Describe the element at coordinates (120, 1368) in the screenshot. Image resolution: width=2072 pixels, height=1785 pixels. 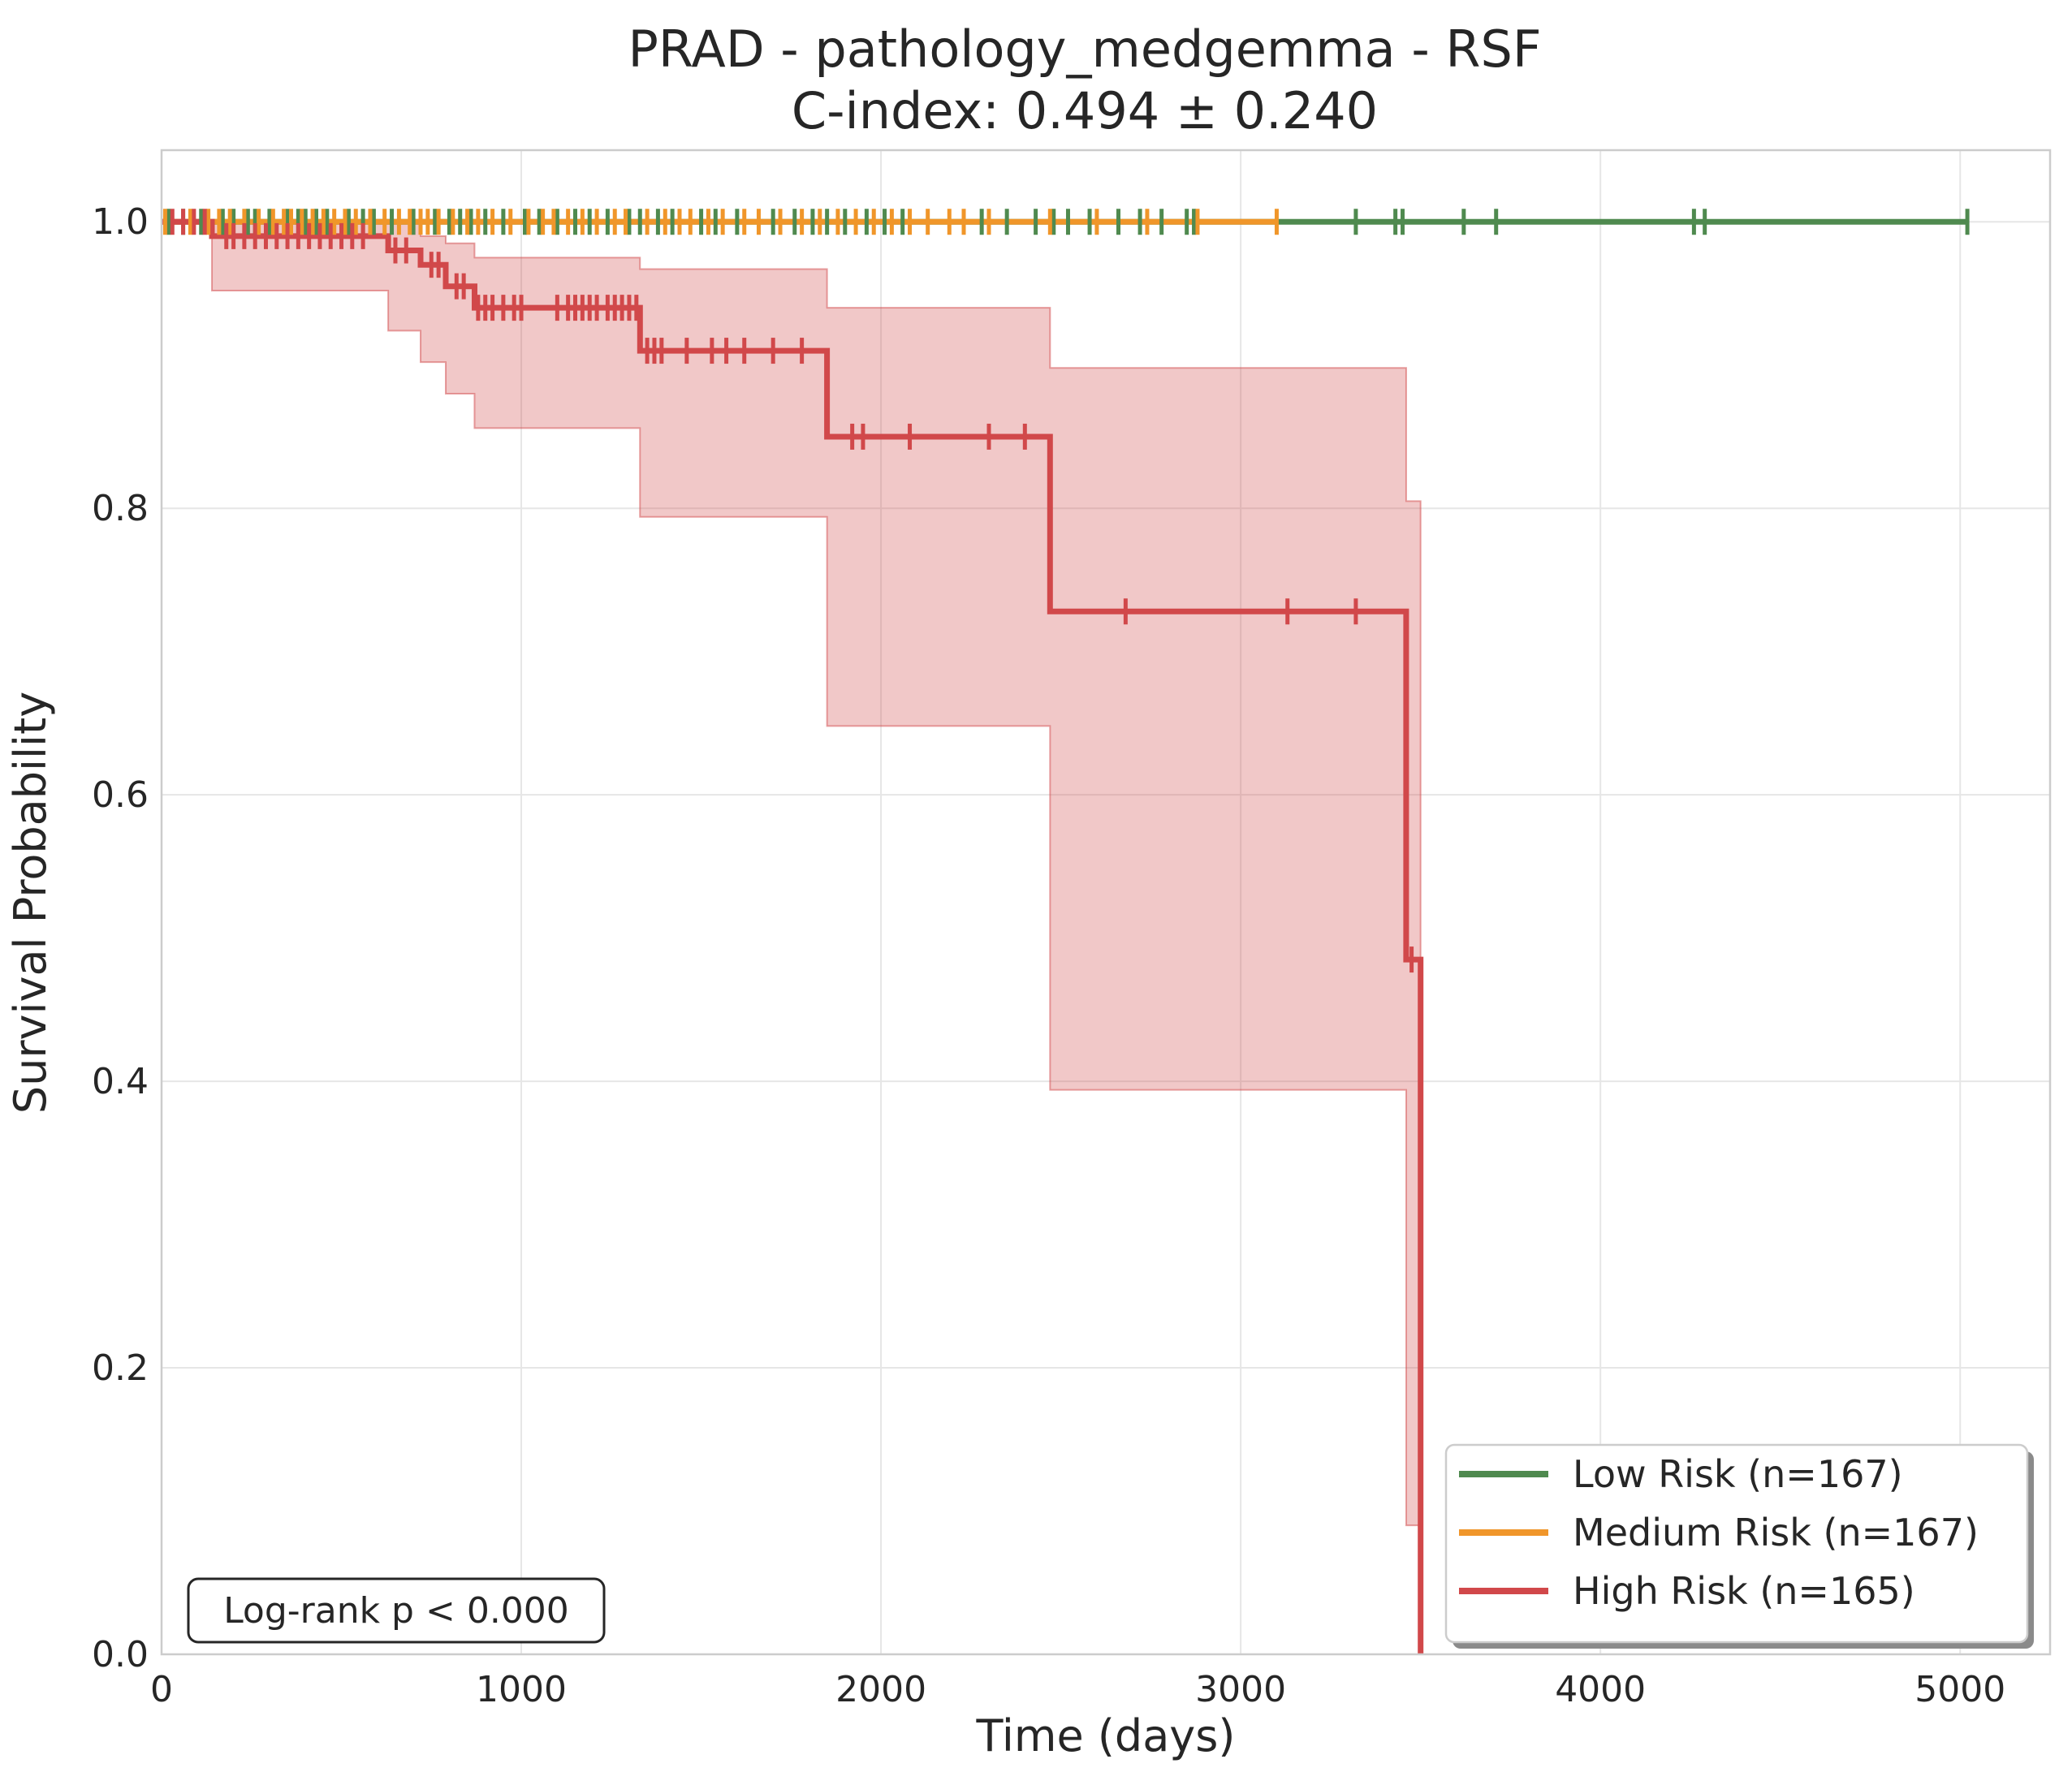
I see `y-tick-label: 0.2` at that location.